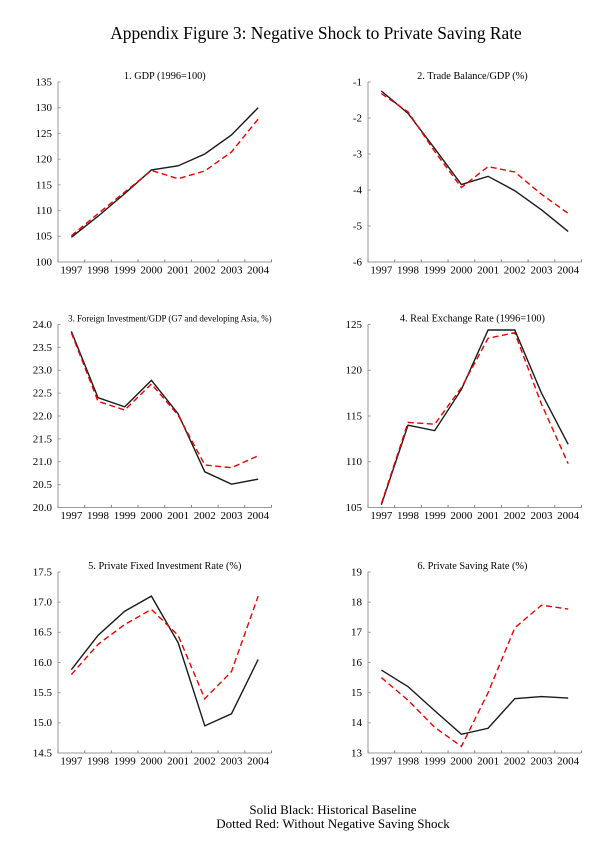  What do you see at coordinates (43, 723) in the screenshot?
I see `svg-text: 15.0` at bounding box center [43, 723].